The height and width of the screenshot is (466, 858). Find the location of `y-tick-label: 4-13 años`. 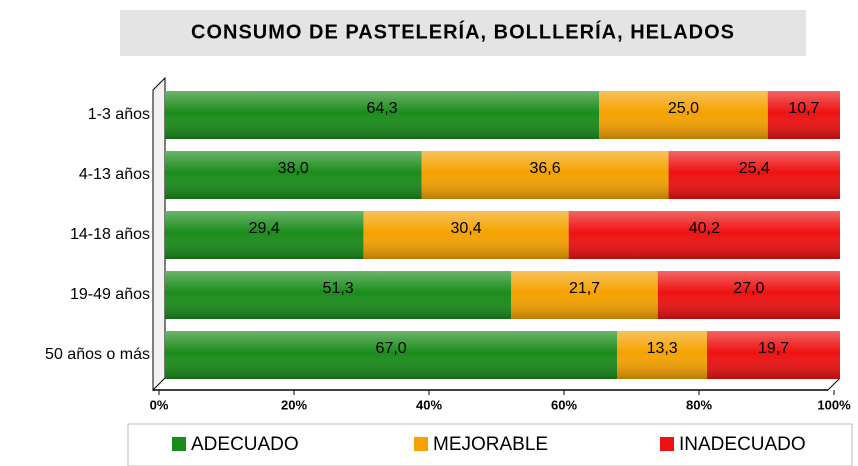

y-tick-label: 4-13 años is located at coordinates (114, 174).